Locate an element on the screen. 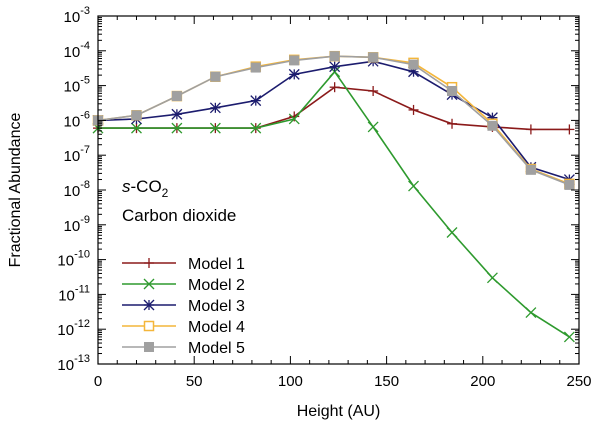 This screenshot has height=427, width=600. legend: Model 1 Model 2 Model 3 Model 4 Model 5 is located at coordinates (183, 306).